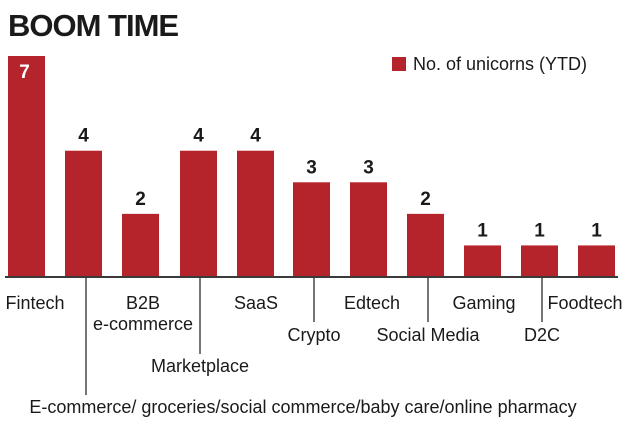 This screenshot has height=432, width=630. I want to click on category-label-5: SaaS, so click(256, 303).